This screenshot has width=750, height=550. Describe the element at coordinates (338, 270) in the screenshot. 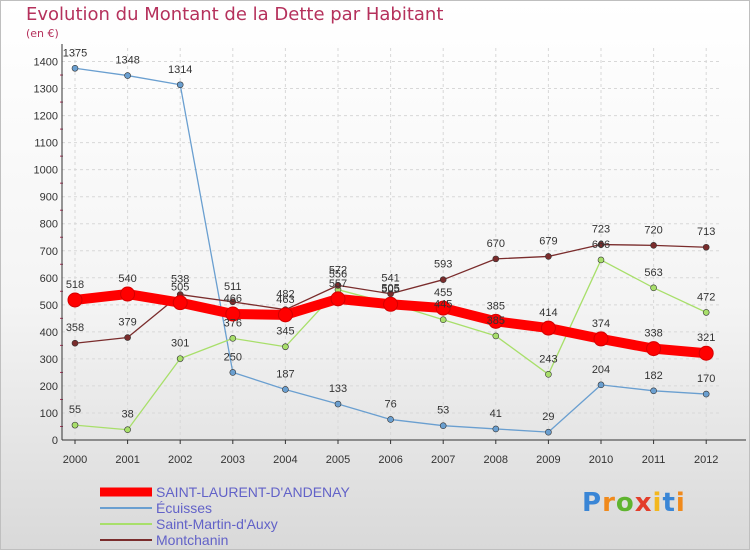

I see `data-label-montchanin: 572` at that location.